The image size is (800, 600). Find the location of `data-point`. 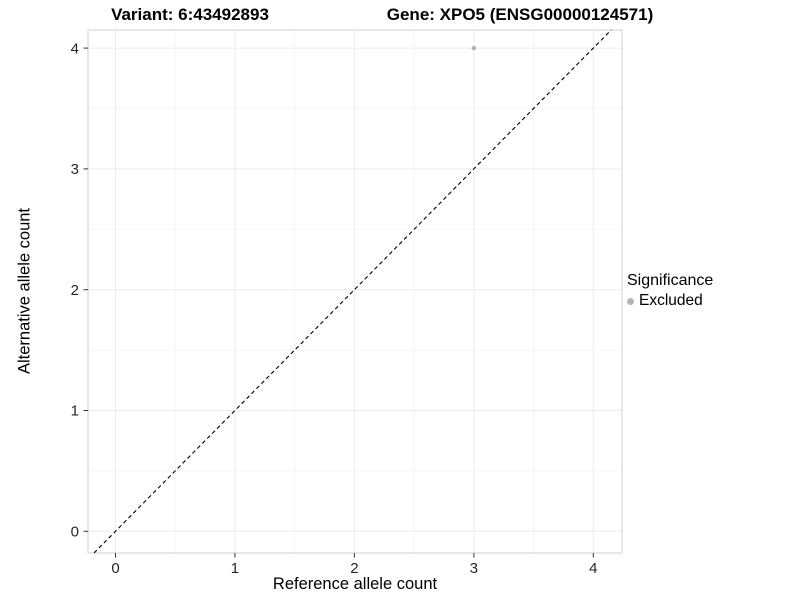

data-point is located at coordinates (474, 48).